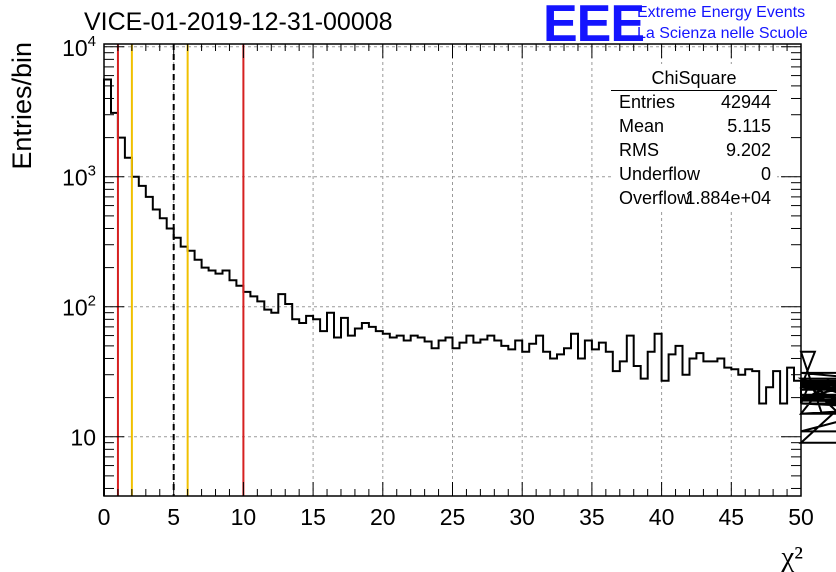 This screenshot has width=836, height=572. What do you see at coordinates (592, 517) in the screenshot?
I see `x-tick-label: 35` at bounding box center [592, 517].